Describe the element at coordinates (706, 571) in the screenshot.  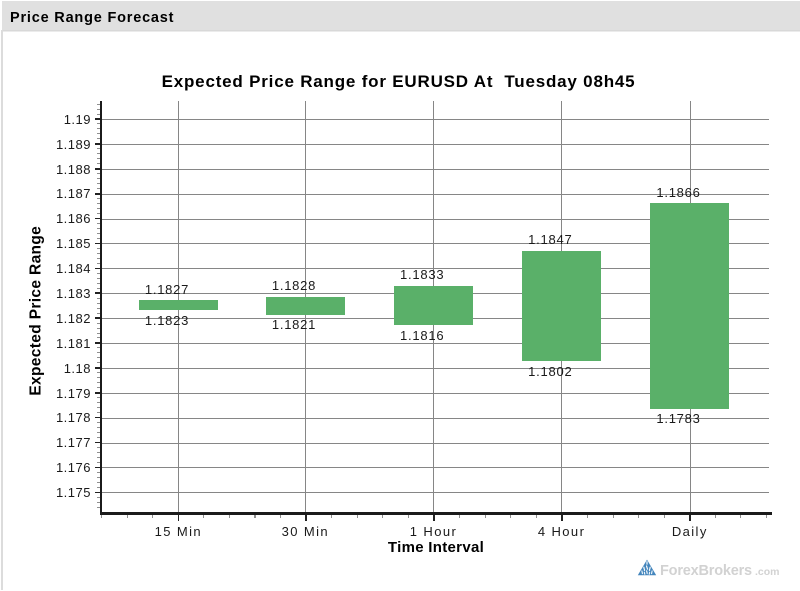
I see `svg-text: ForexBrokers` at that location.